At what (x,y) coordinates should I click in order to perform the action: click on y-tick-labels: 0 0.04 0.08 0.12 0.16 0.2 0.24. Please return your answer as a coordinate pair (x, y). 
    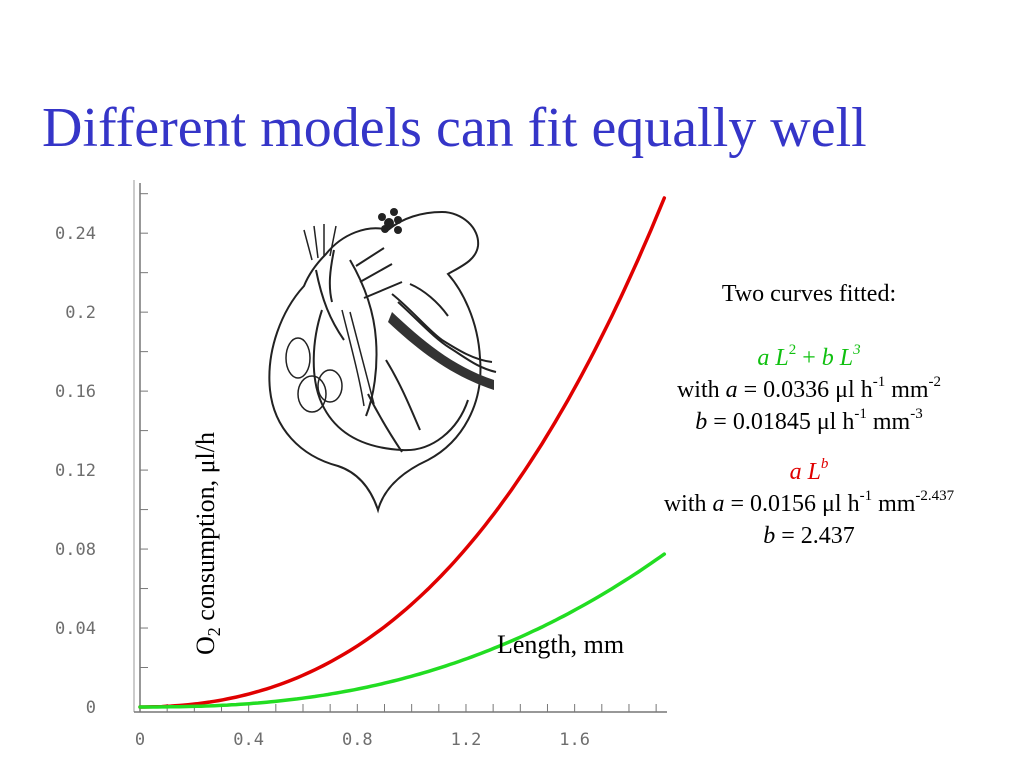
    Looking at the image, I should click on (75, 471).